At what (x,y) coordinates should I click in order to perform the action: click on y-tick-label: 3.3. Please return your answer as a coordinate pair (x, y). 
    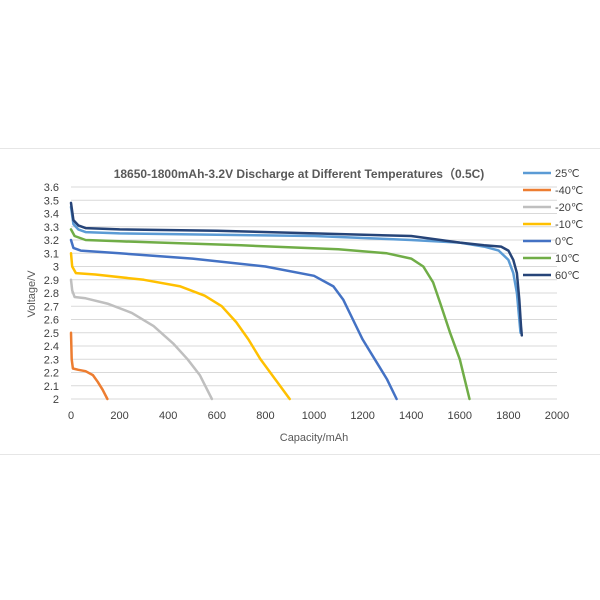
    Looking at the image, I should click on (51, 228).